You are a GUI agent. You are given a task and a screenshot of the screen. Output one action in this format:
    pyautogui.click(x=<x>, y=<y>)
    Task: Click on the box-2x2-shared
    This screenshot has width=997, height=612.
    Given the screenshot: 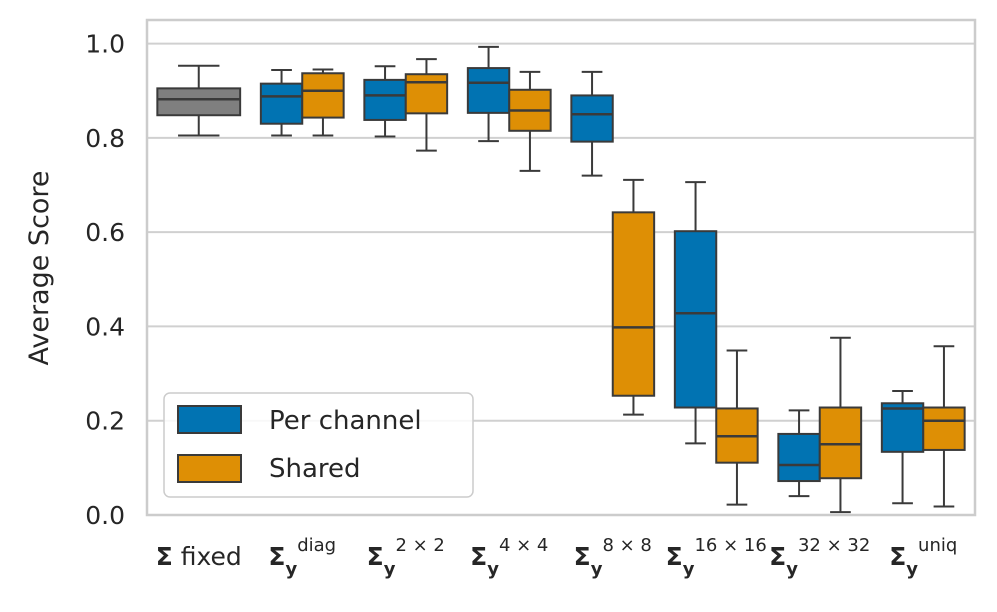 What is the action you would take?
    pyautogui.click(x=426, y=105)
    